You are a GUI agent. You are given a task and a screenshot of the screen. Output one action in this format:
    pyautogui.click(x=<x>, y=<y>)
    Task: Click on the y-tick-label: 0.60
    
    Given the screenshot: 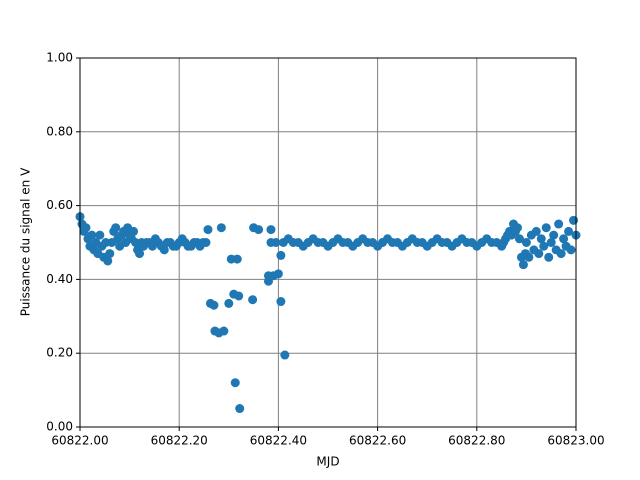 What is the action you would take?
    pyautogui.click(x=59, y=205)
    